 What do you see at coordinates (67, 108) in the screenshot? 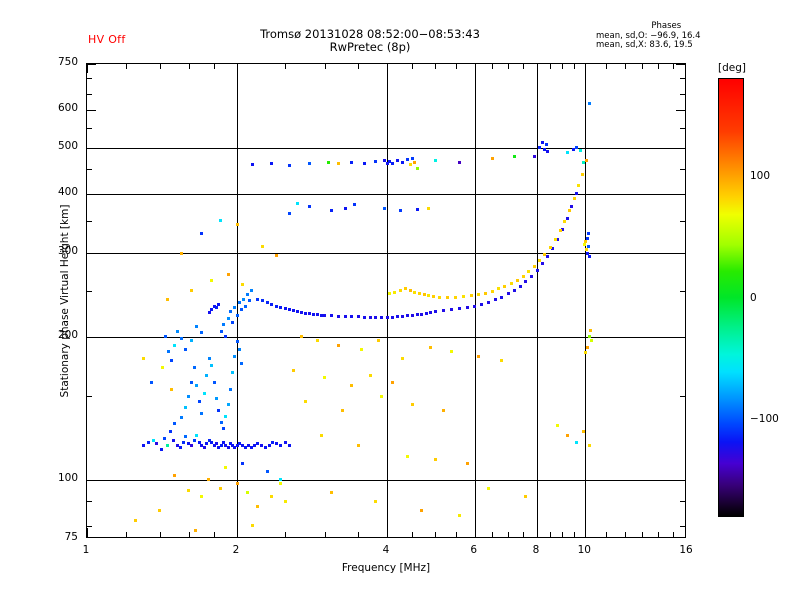
I see `y-axis-tick-label: 600` at bounding box center [67, 108].